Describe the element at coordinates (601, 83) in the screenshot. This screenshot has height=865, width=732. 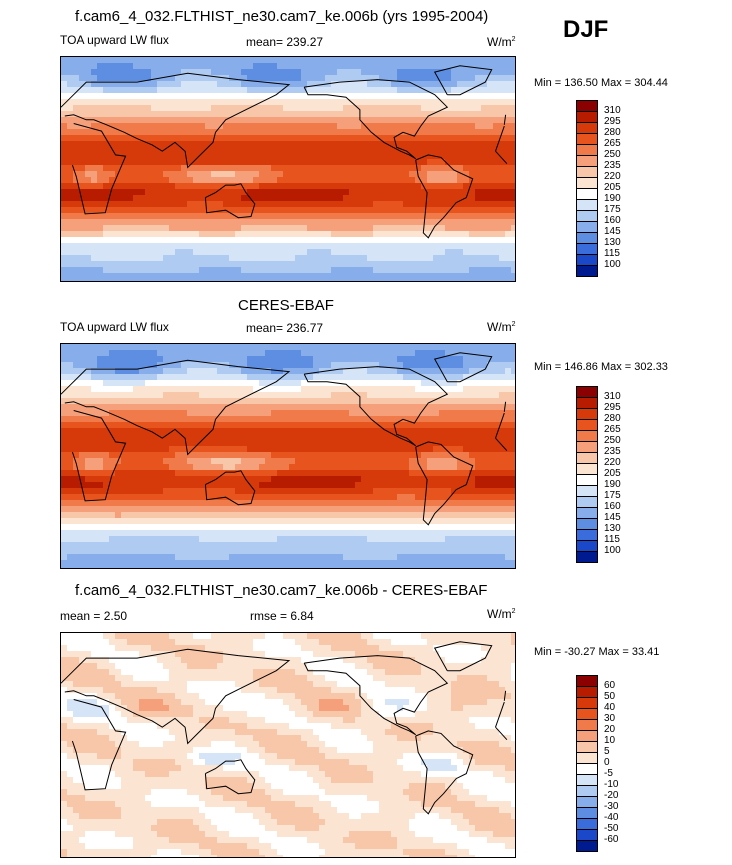
I see `panel-1-minmax: Min = 136.50 Max = 304.44` at that location.